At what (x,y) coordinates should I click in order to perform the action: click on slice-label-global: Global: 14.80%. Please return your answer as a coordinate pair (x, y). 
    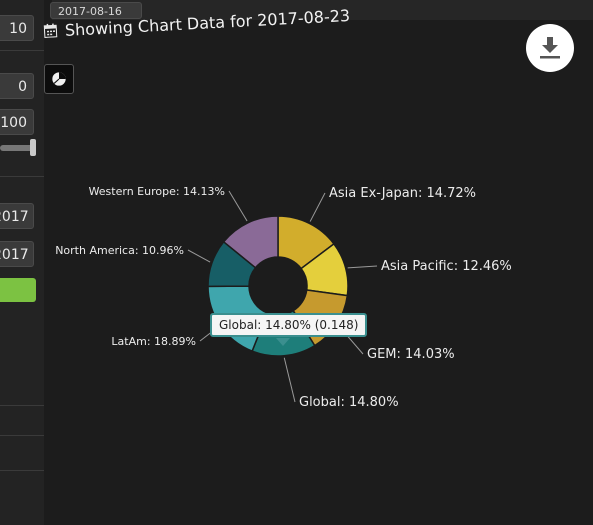
    Looking at the image, I should click on (349, 402).